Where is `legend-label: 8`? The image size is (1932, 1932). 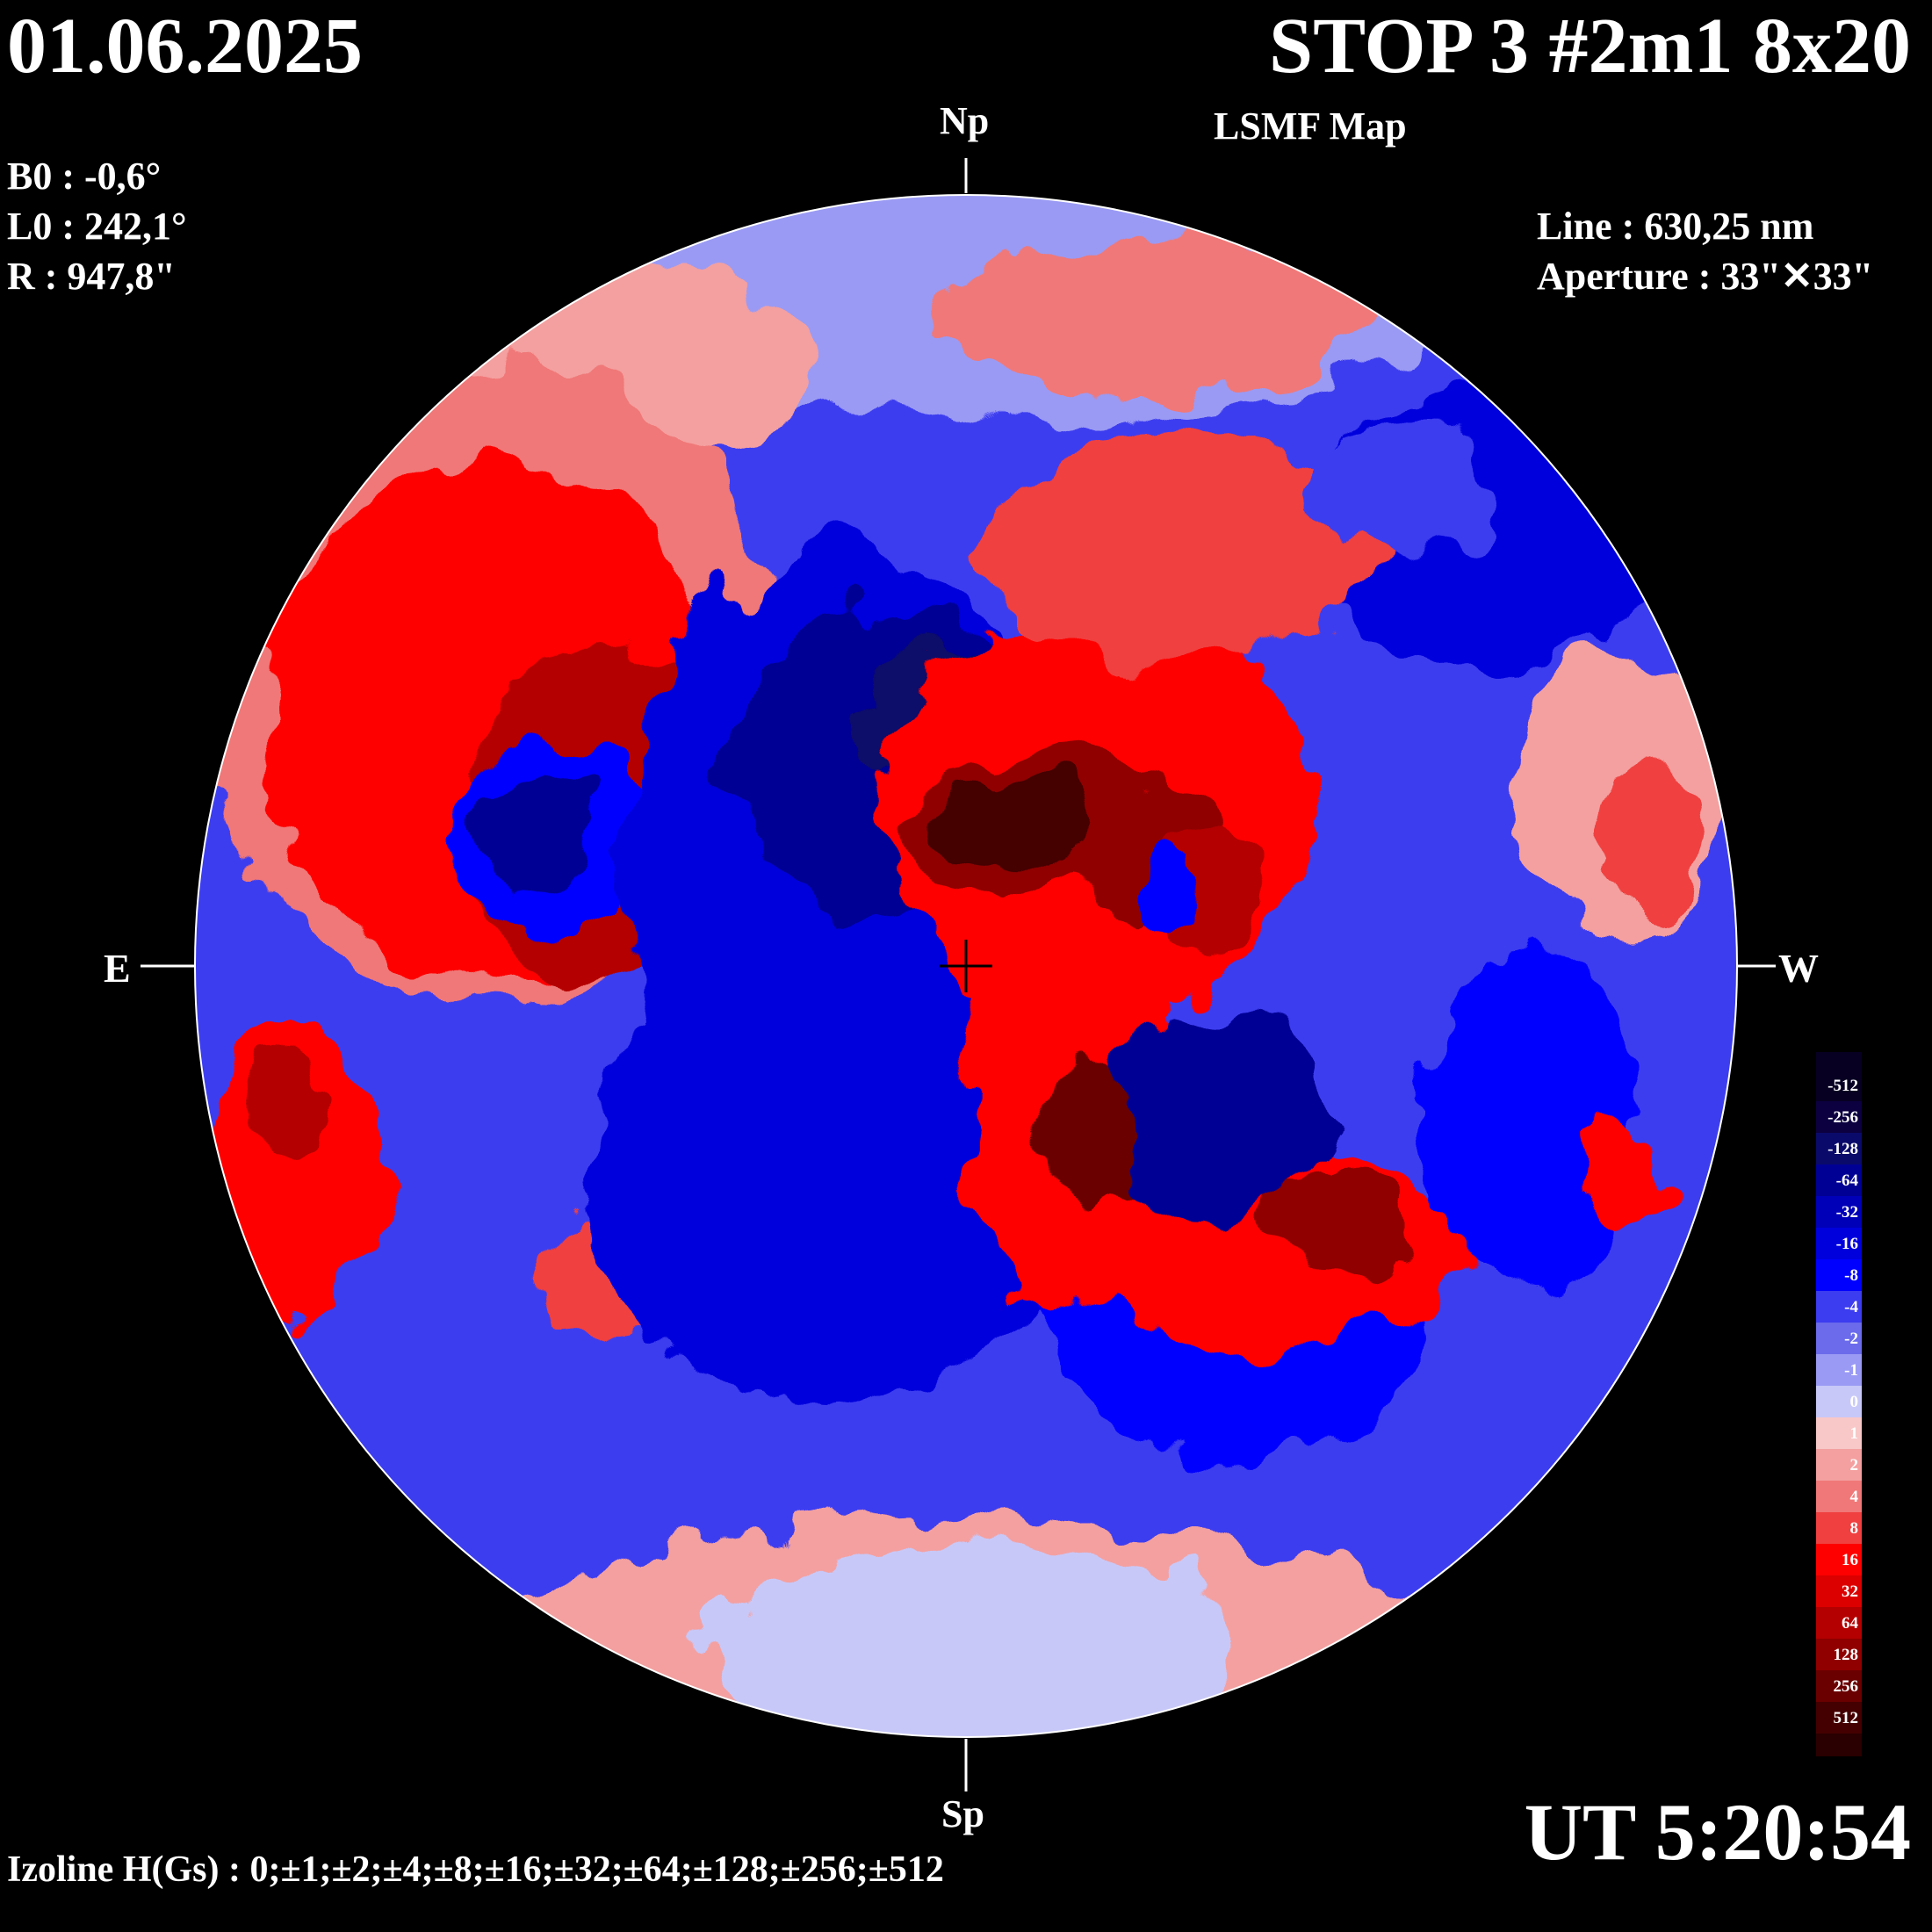
legend-label: 8 is located at coordinates (1854, 1529).